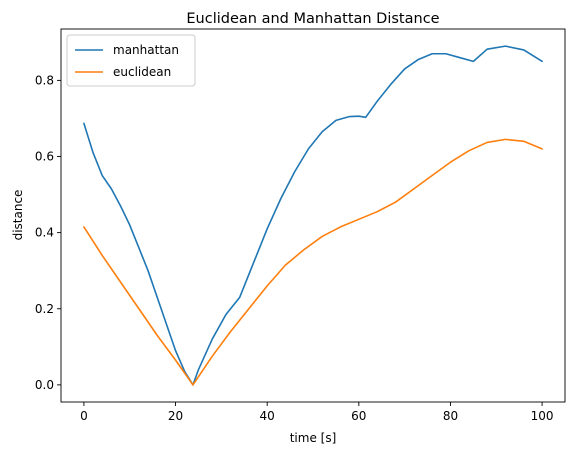 The width and height of the screenshot is (567, 459). I want to click on x-tick-label: 40, so click(267, 416).